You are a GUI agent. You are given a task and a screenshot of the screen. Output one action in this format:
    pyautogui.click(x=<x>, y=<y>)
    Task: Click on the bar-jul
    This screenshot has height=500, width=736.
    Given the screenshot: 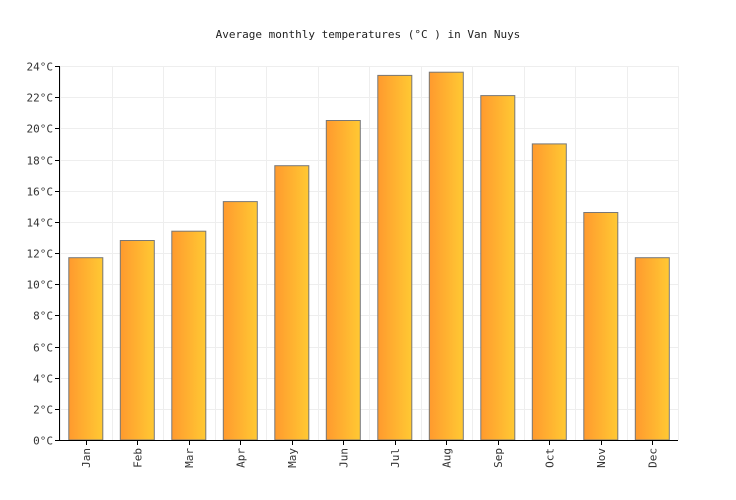 What is the action you would take?
    pyautogui.click(x=395, y=257)
    